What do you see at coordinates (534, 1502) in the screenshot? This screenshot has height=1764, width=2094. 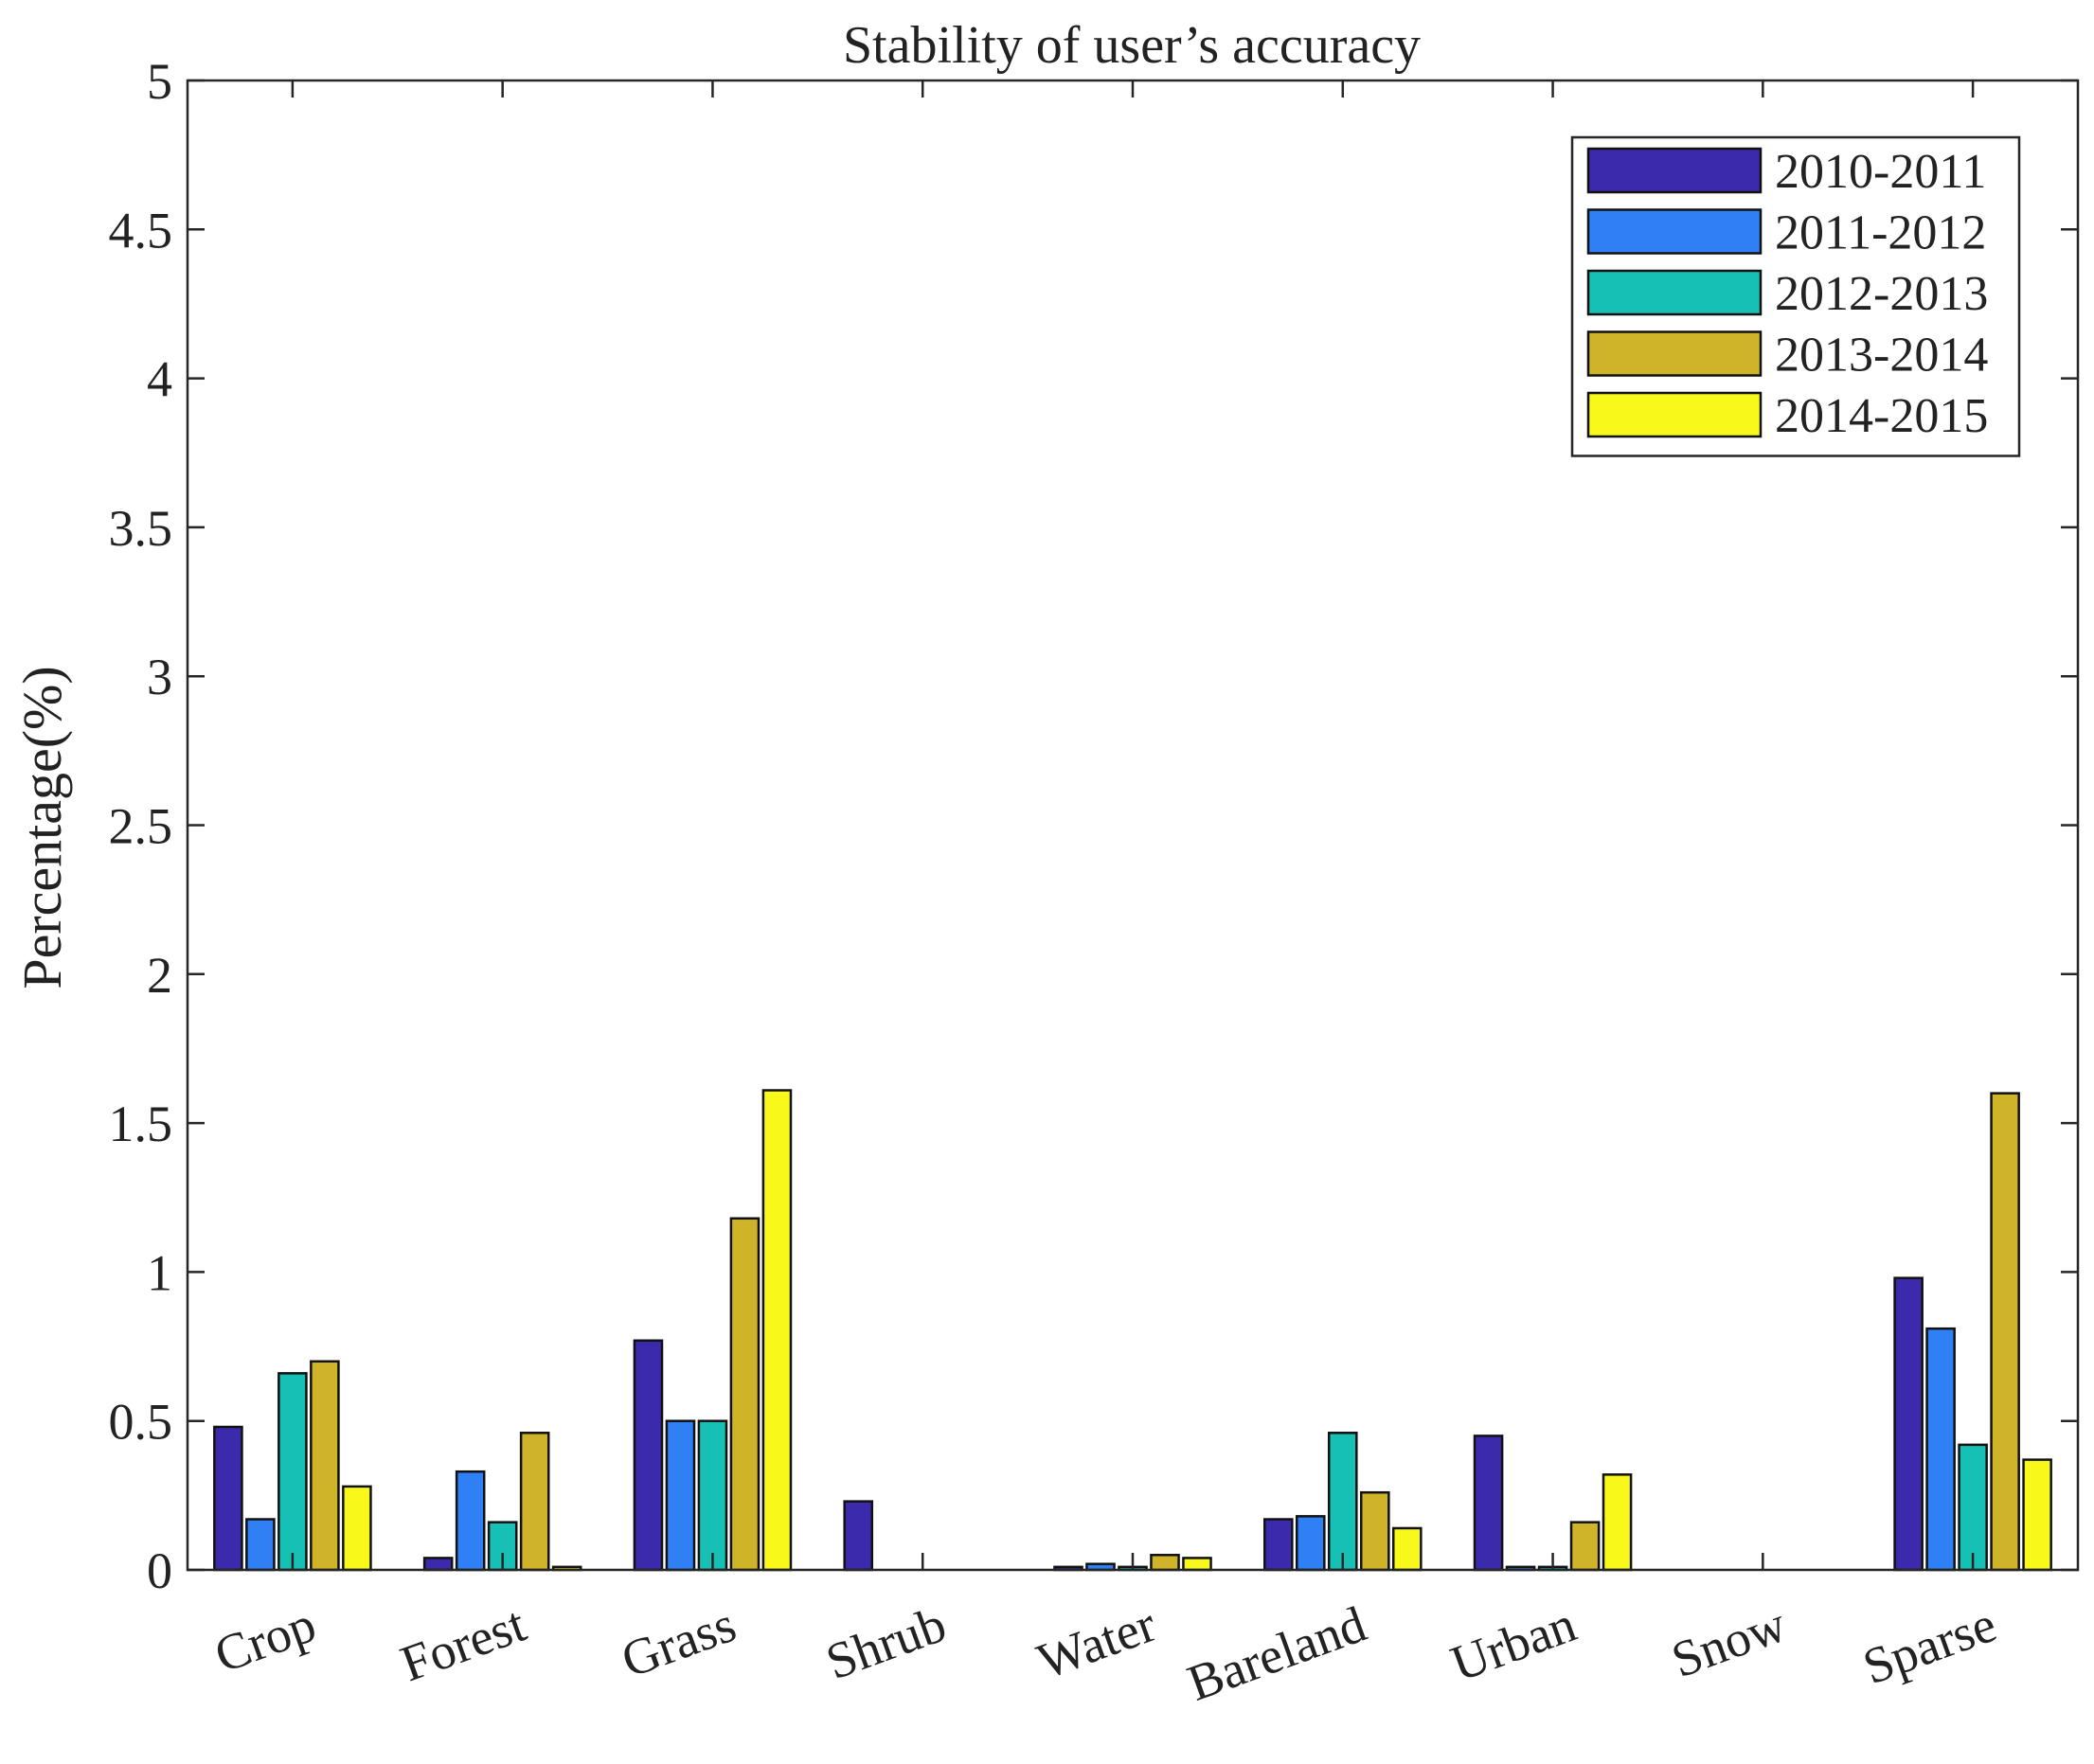 I see `bar-forest-2013-2014` at bounding box center [534, 1502].